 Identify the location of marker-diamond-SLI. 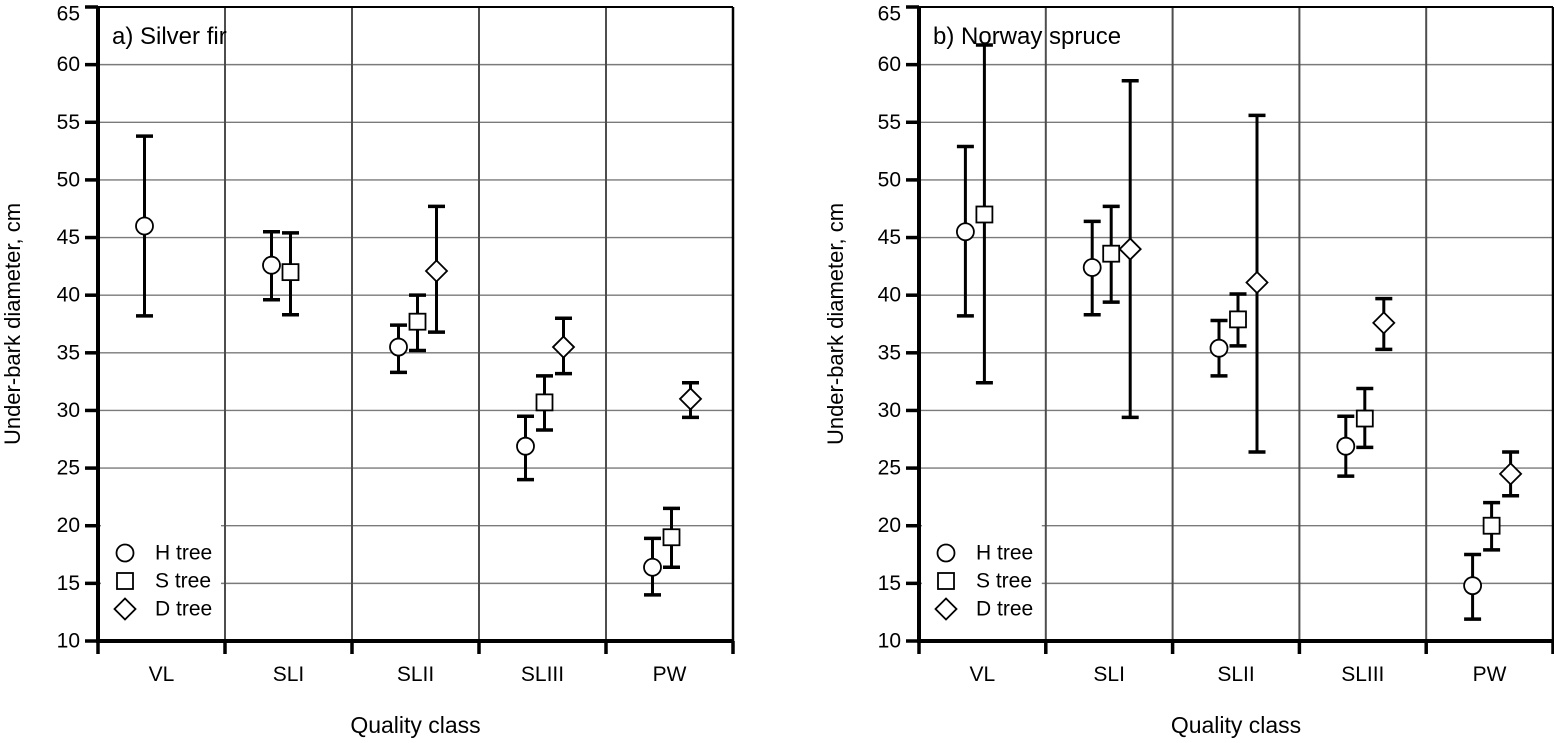
(1130, 249).